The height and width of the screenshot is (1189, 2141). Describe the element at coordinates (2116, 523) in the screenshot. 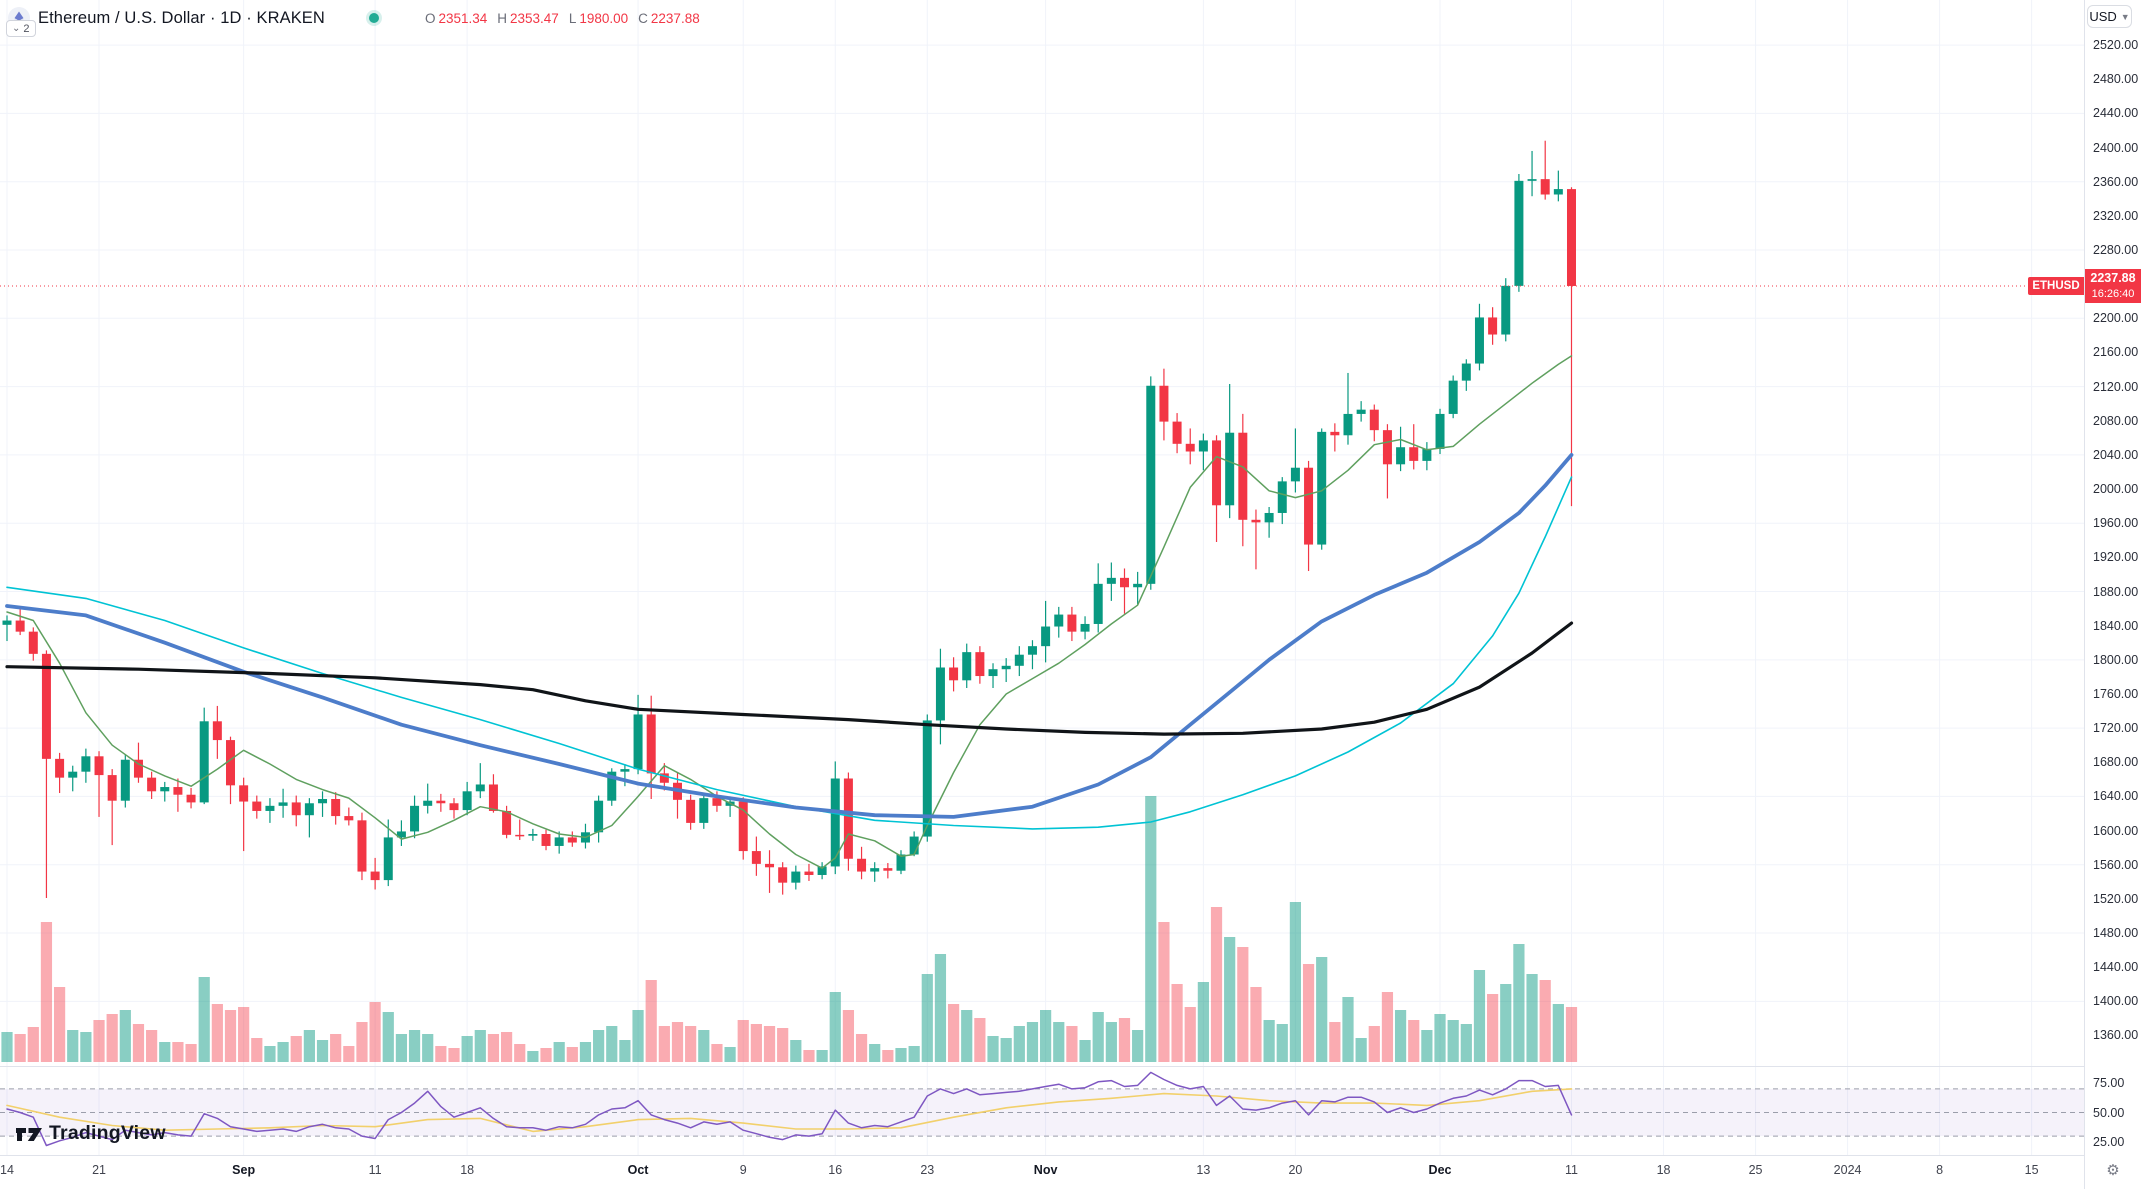

I see `price-scale-label: 1960.00` at that location.